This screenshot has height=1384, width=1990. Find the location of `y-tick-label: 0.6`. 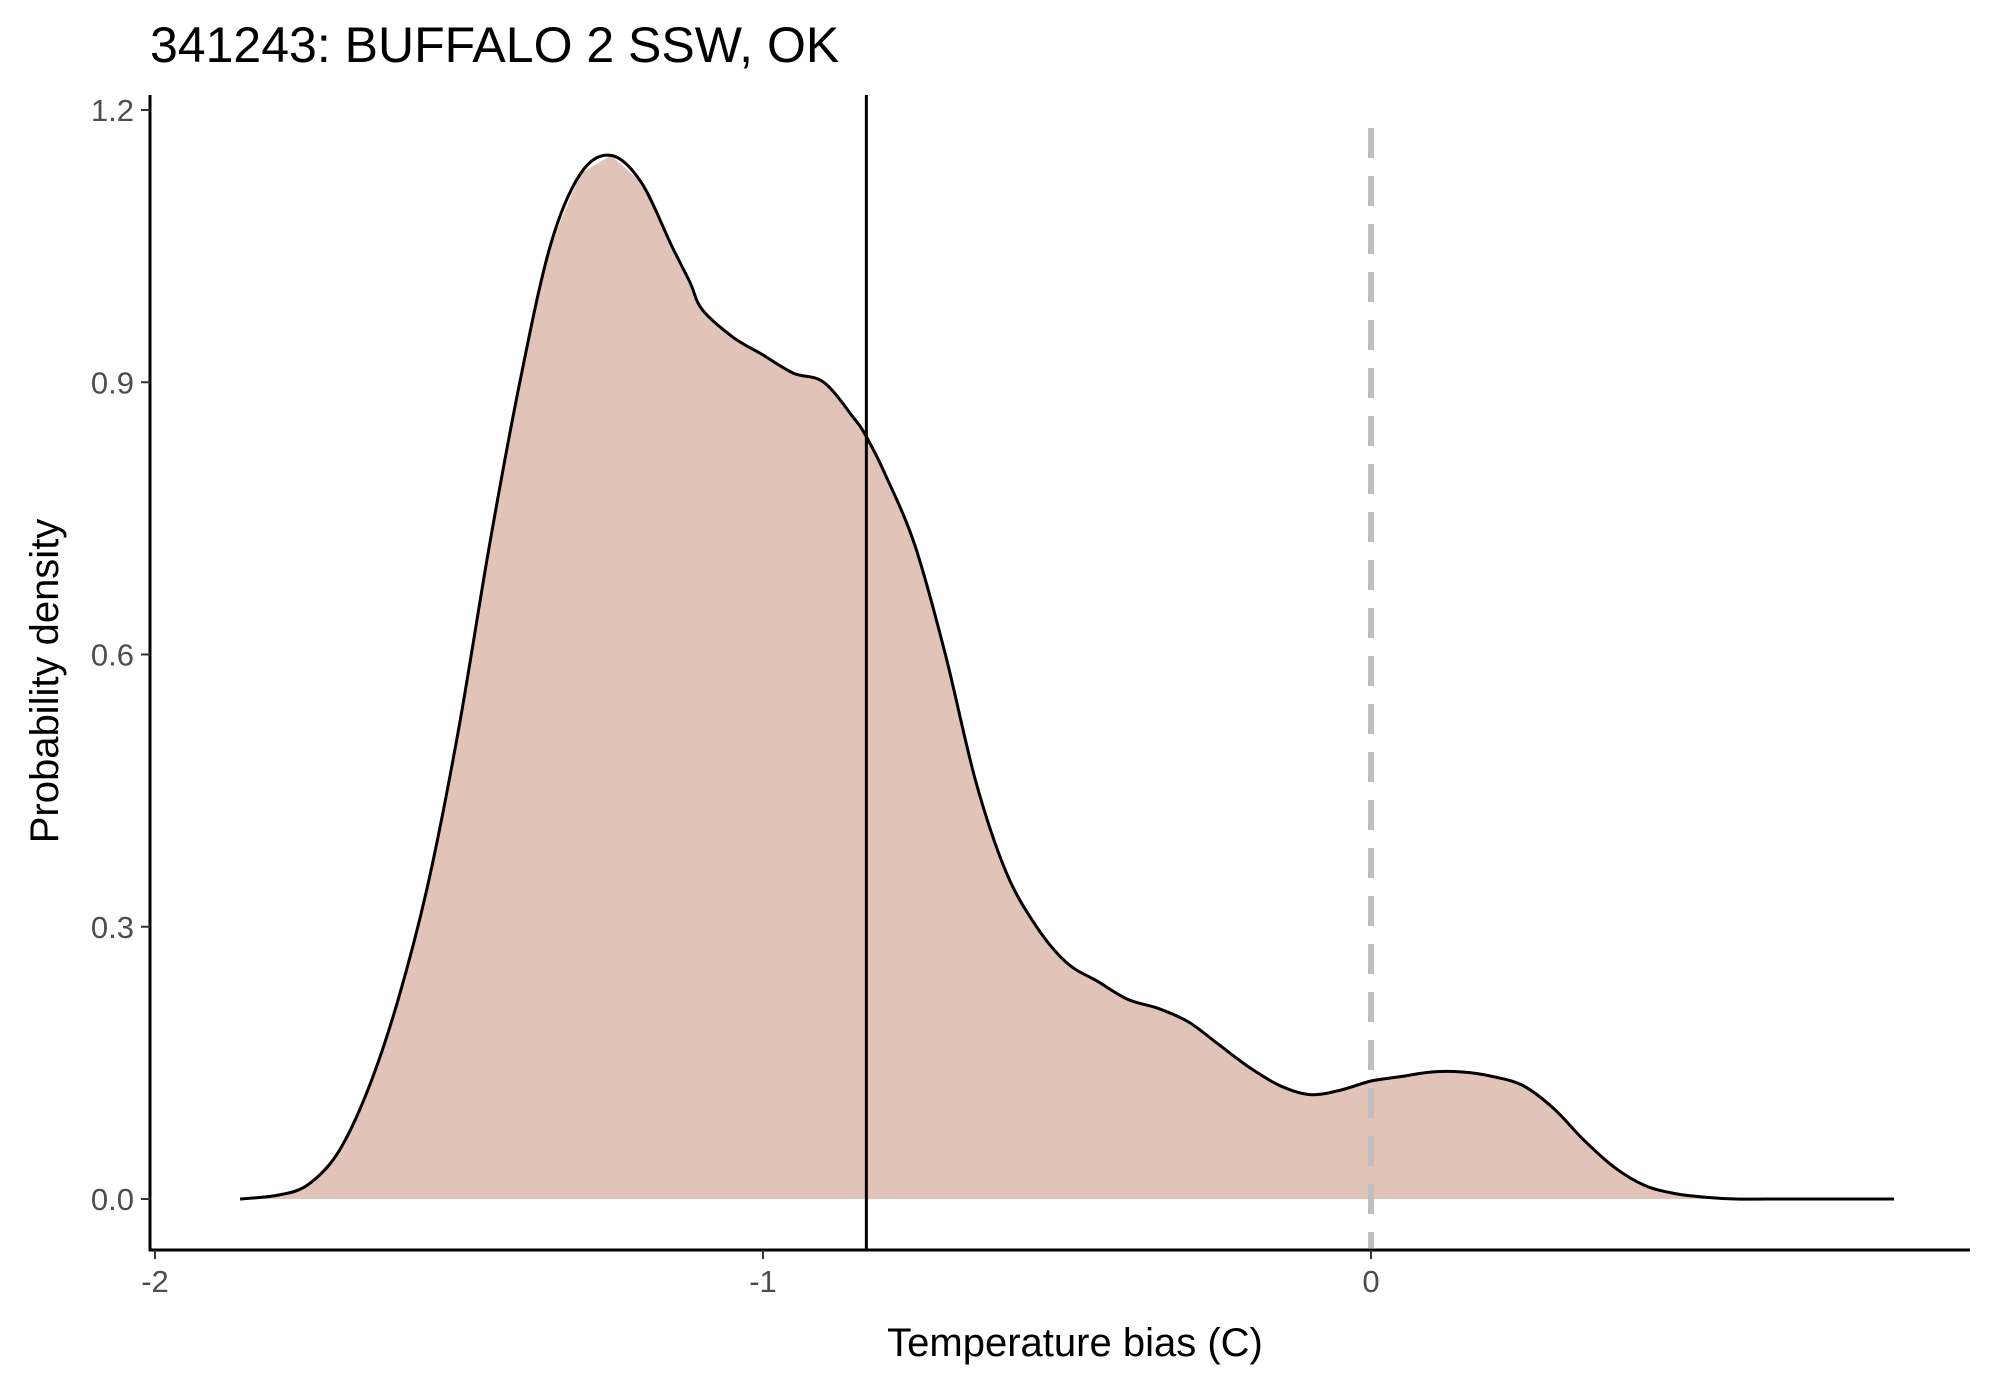

y-tick-label: 0.6 is located at coordinates (112, 655).